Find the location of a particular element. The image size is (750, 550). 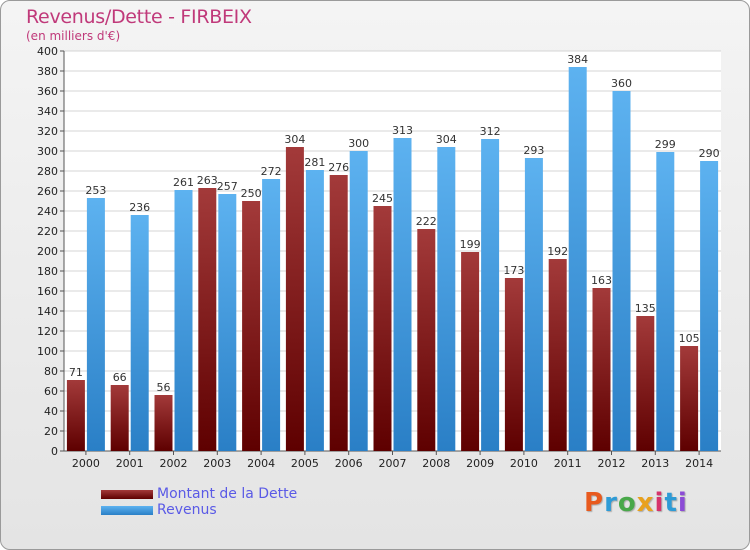

data-label-debt: 163 is located at coordinates (601, 280).